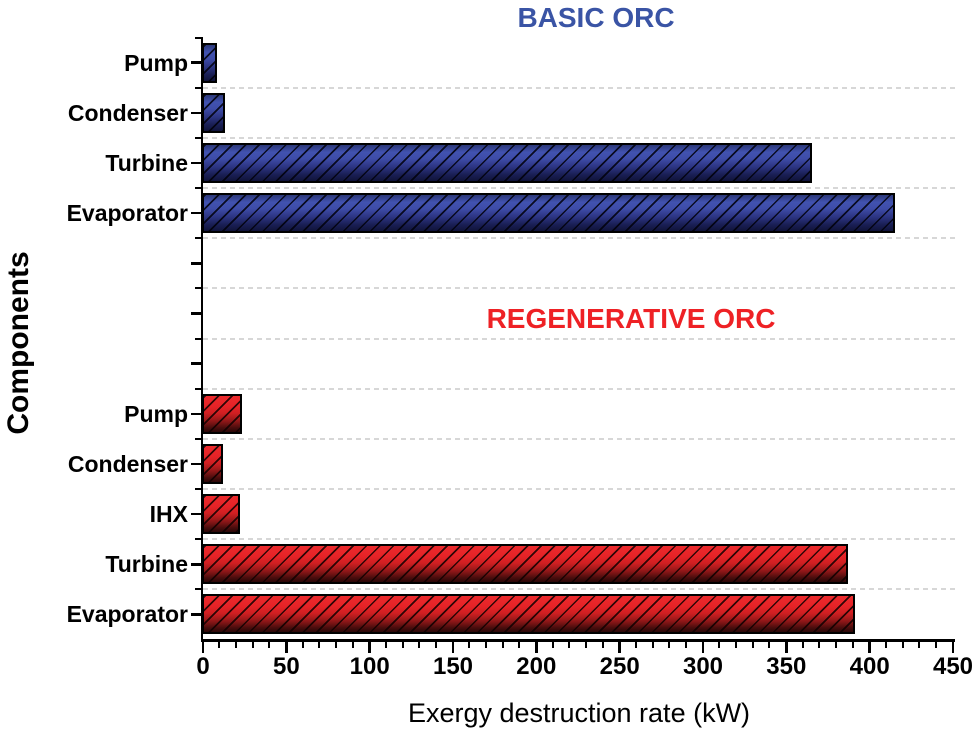 The height and width of the screenshot is (741, 975). What do you see at coordinates (869, 666) in the screenshot?
I see `xtick-label-400: 400` at bounding box center [869, 666].